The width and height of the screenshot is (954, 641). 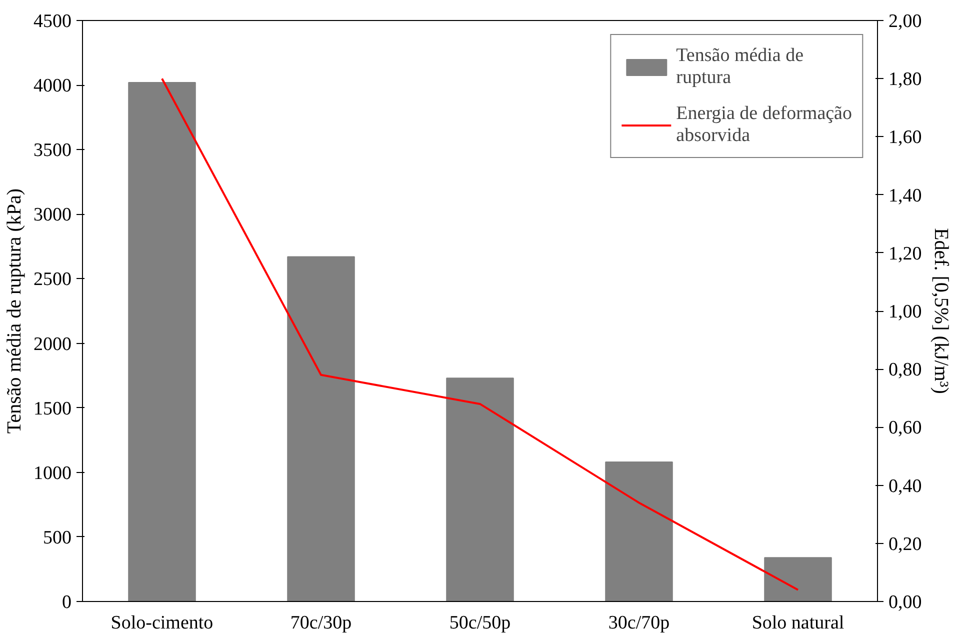 What do you see at coordinates (941, 311) in the screenshot?
I see `y2-axis-title: Edef. [0,5%] (kJ/m³)` at bounding box center [941, 311].